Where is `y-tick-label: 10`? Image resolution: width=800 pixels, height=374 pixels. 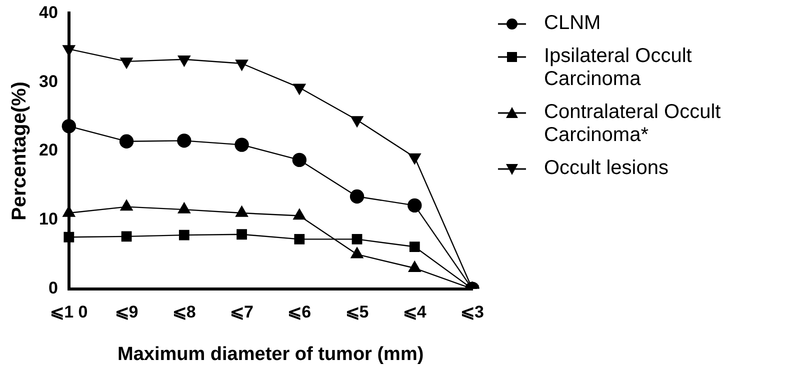 y-tick-label: 10 is located at coordinates (48, 219).